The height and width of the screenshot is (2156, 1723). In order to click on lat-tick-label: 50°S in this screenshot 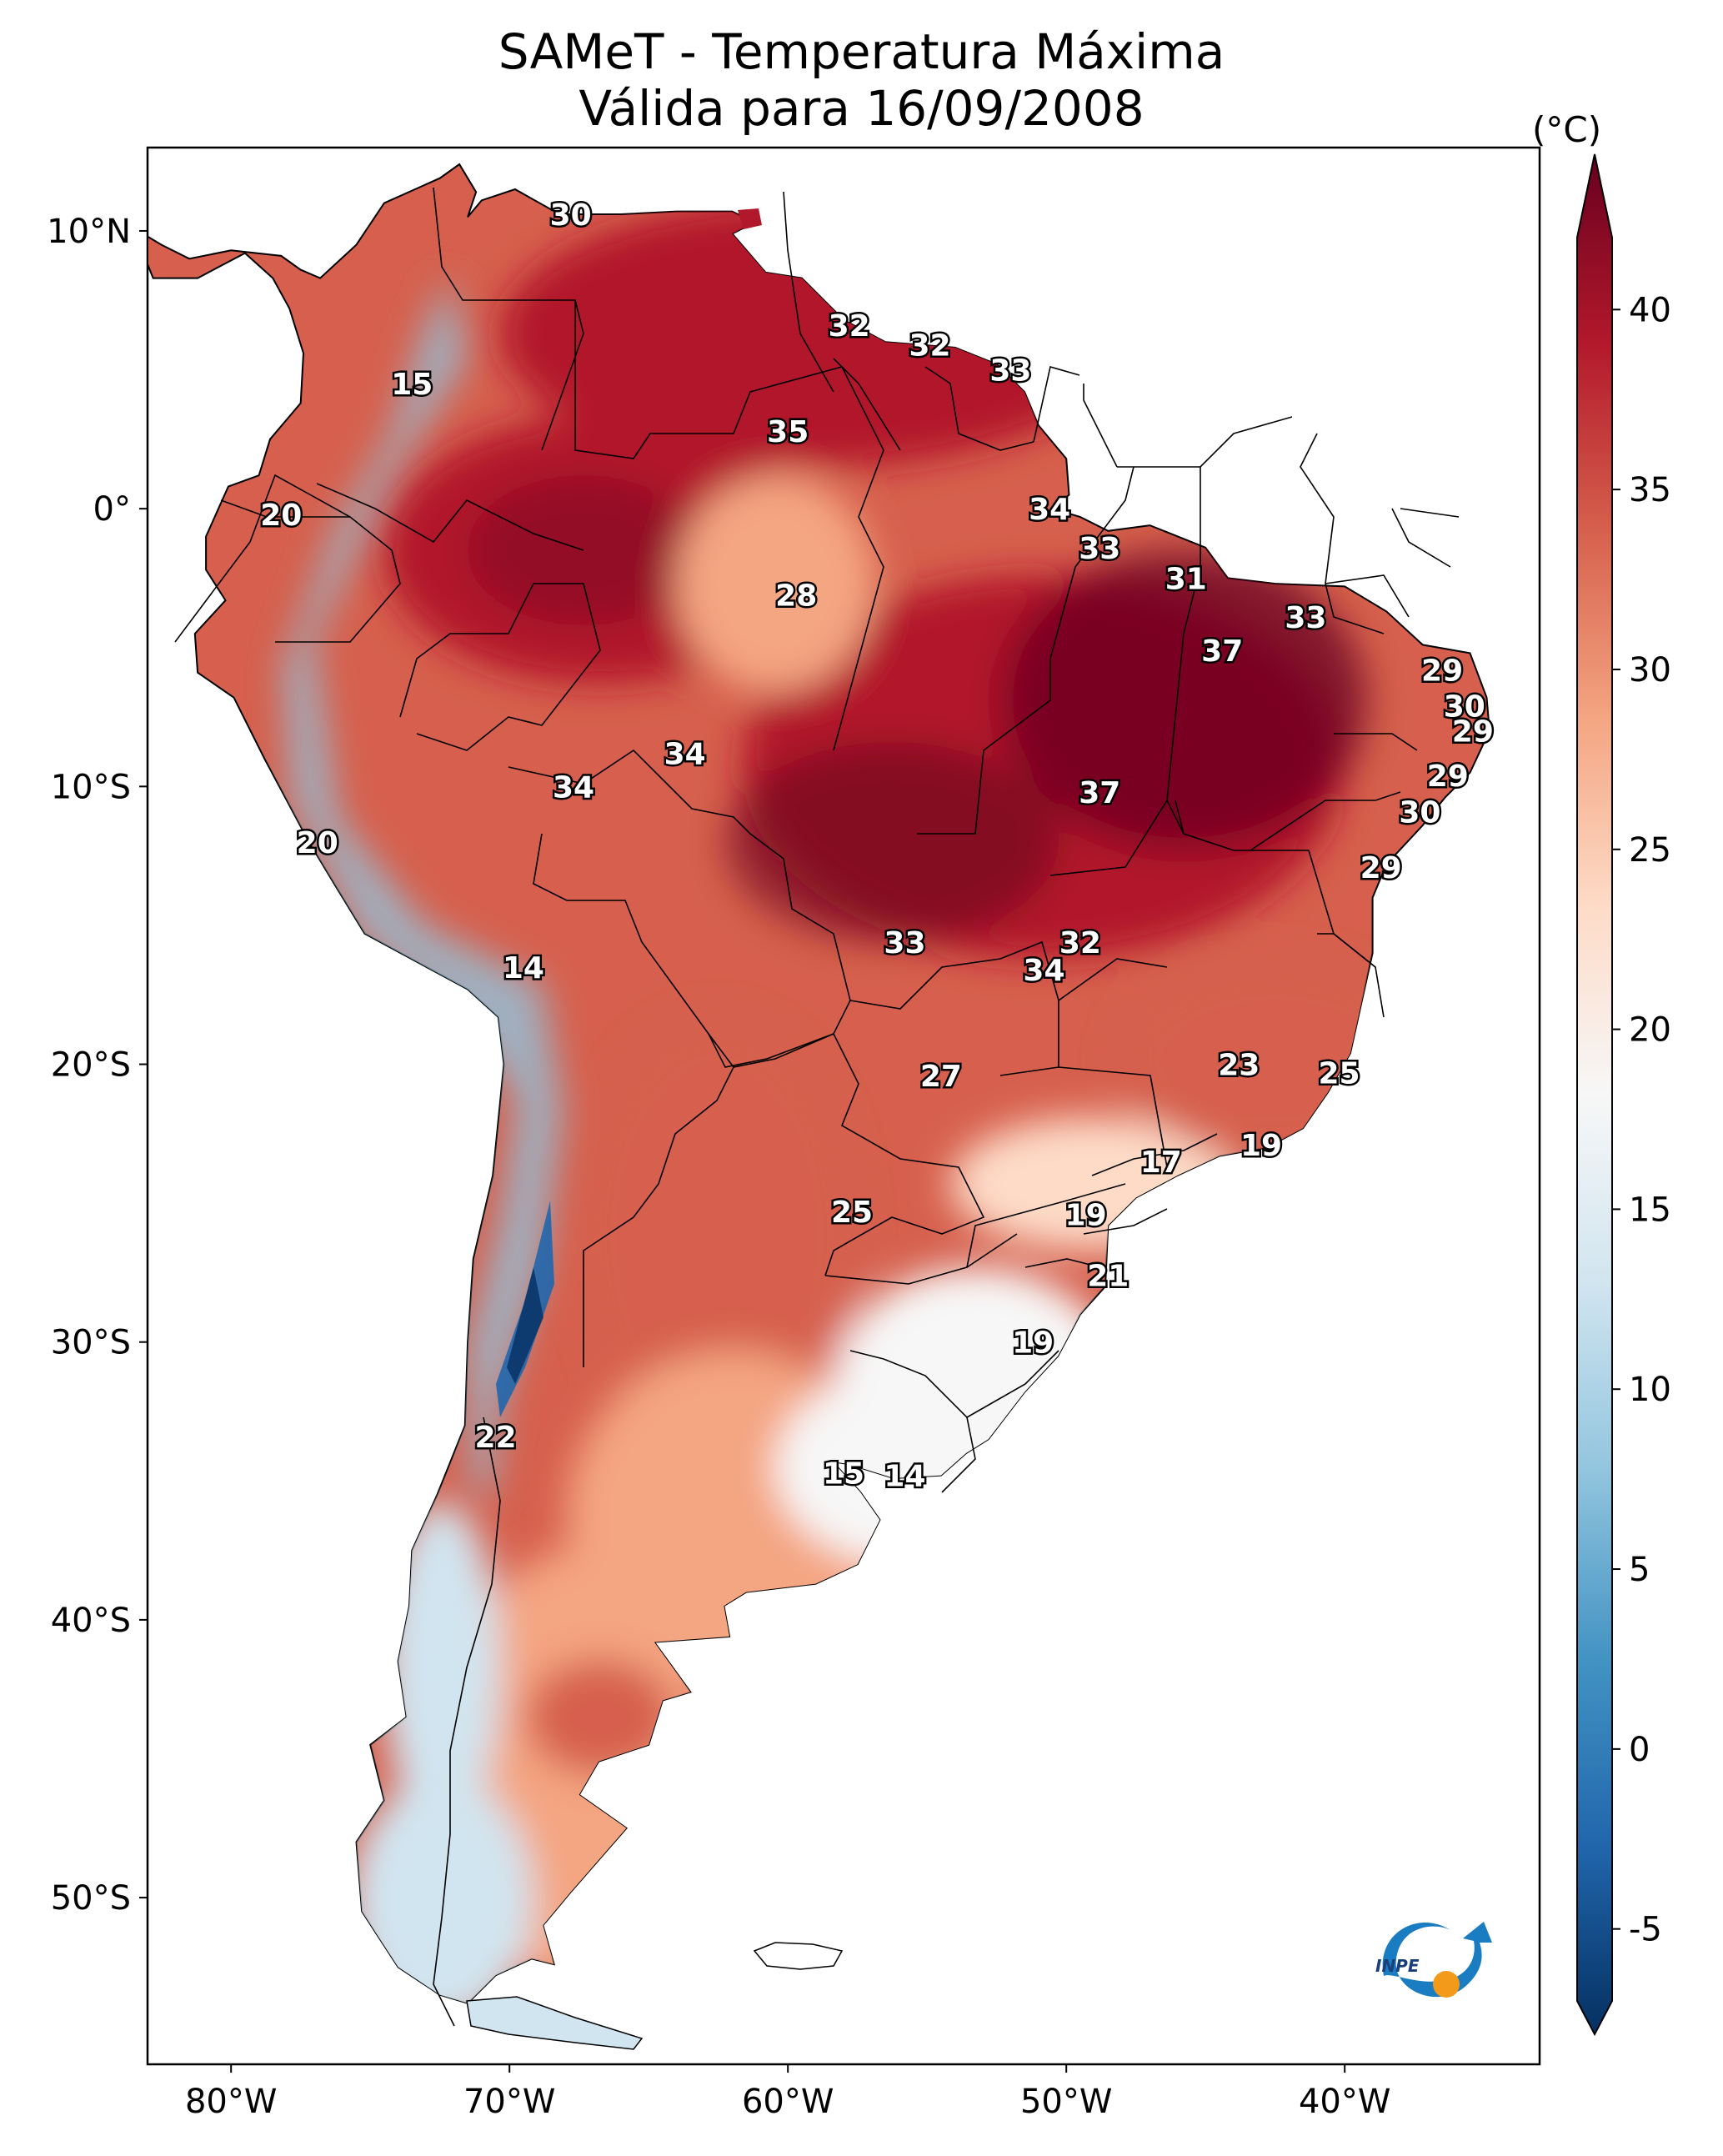, I will do `click(91, 1899)`.